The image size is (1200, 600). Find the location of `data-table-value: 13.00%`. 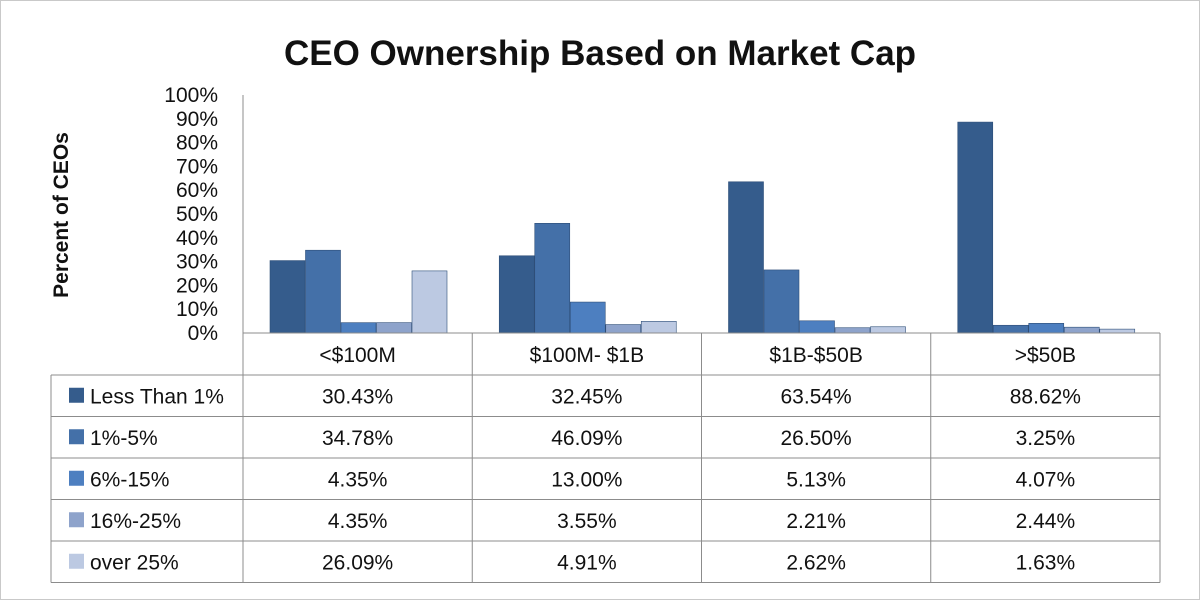

data-table-value: 13.00% is located at coordinates (586, 479).